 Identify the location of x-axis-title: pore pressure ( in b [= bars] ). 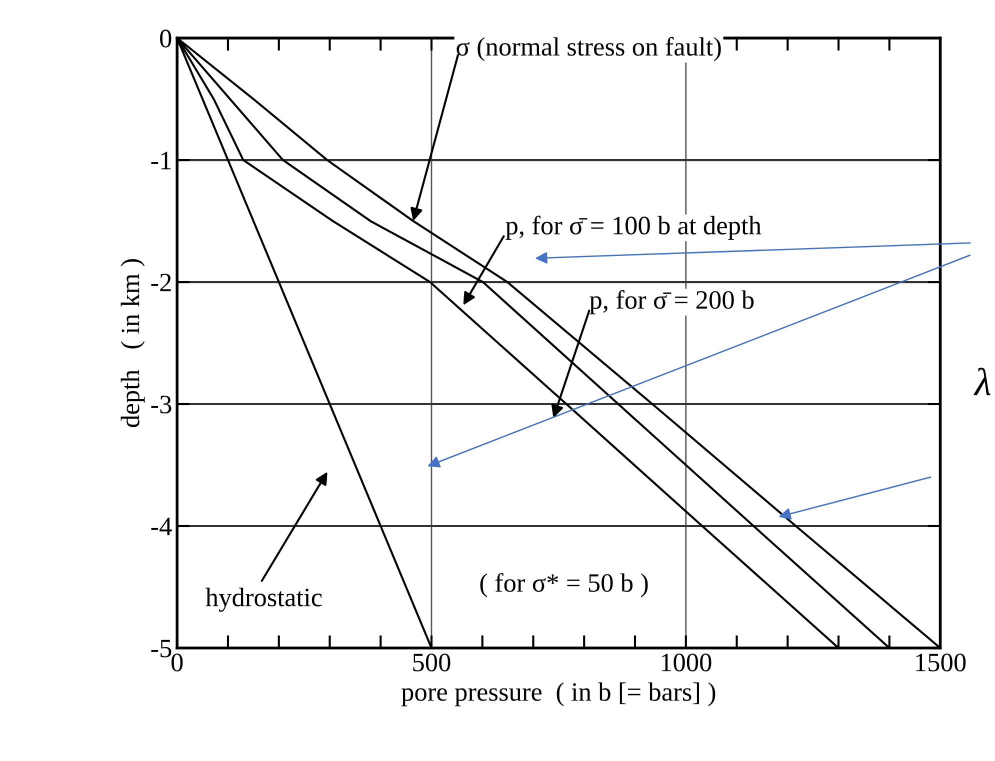
(558, 694).